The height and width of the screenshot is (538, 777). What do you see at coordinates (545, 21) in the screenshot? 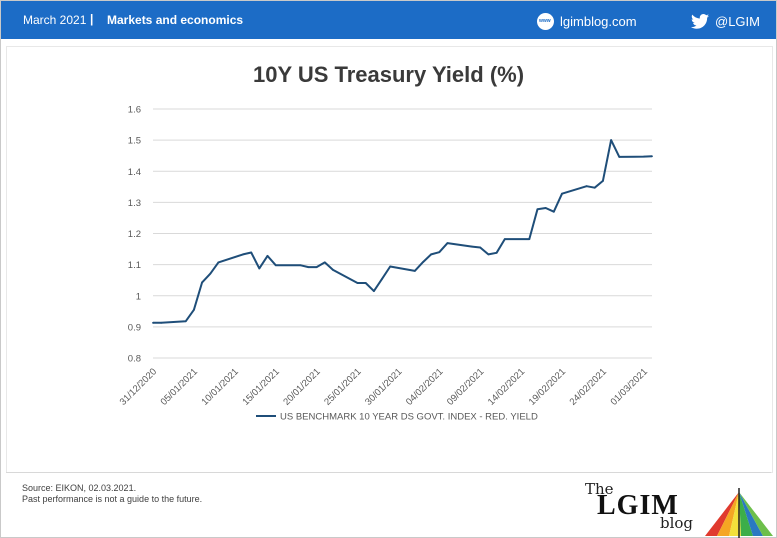
I see `globe-icon` at bounding box center [545, 21].